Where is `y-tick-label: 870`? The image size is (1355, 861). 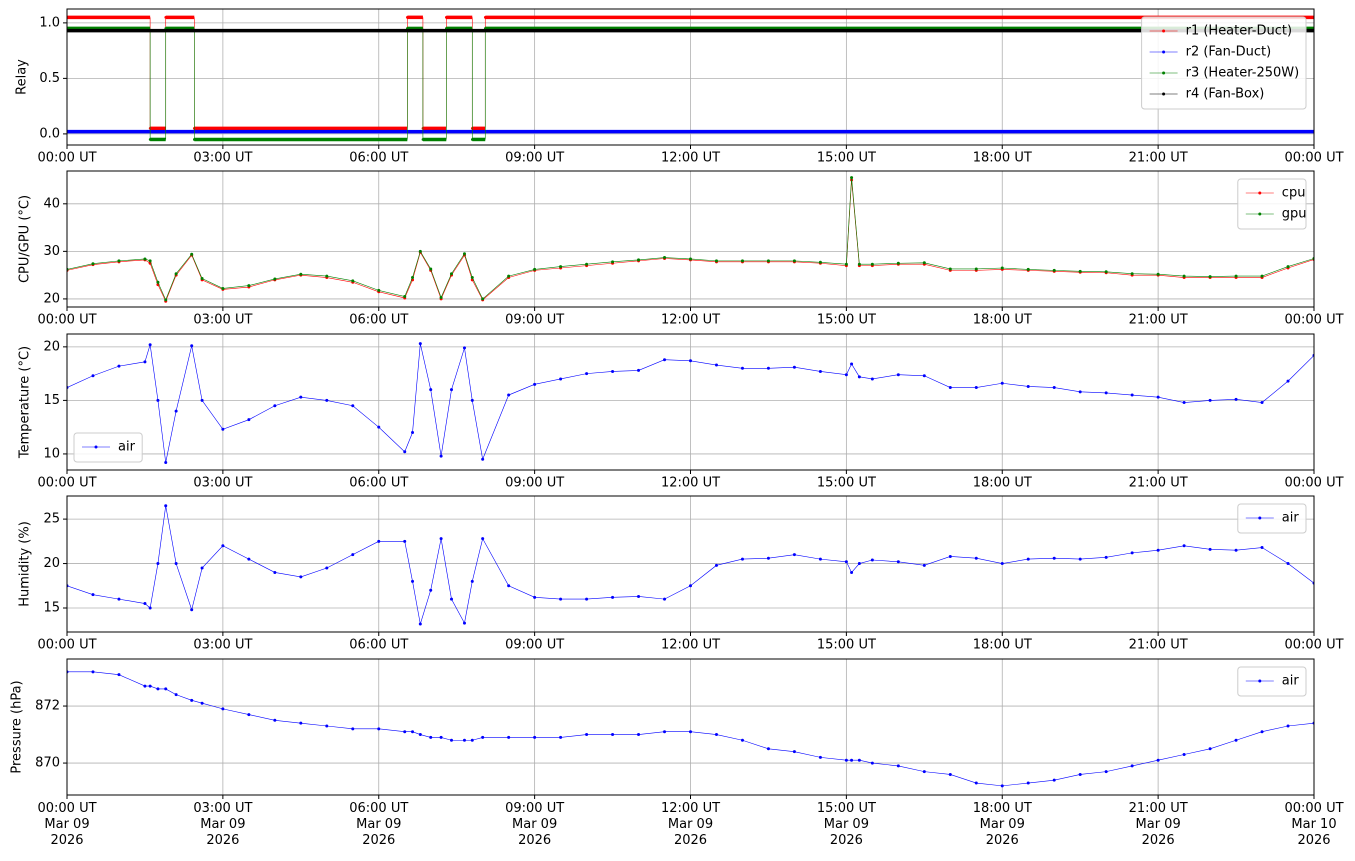
y-tick-label: 870 is located at coordinates (47, 763).